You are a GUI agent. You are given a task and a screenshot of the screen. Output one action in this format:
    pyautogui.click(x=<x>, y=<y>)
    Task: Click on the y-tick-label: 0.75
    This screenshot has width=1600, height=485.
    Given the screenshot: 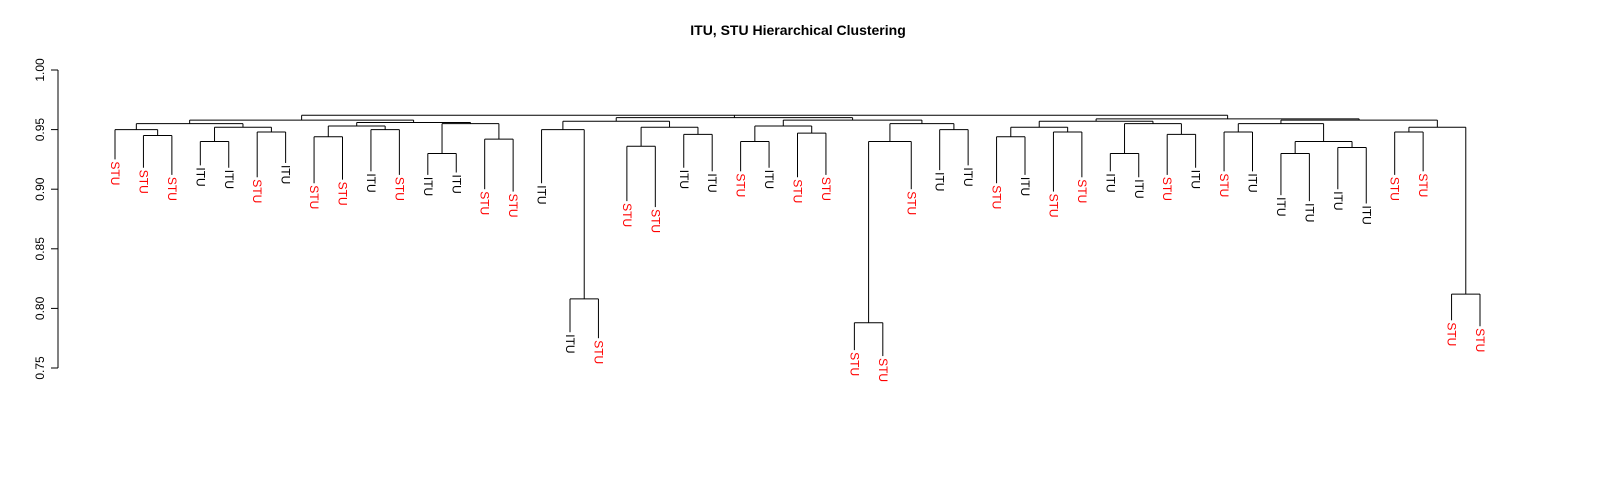 What is the action you would take?
    pyautogui.click(x=40, y=368)
    